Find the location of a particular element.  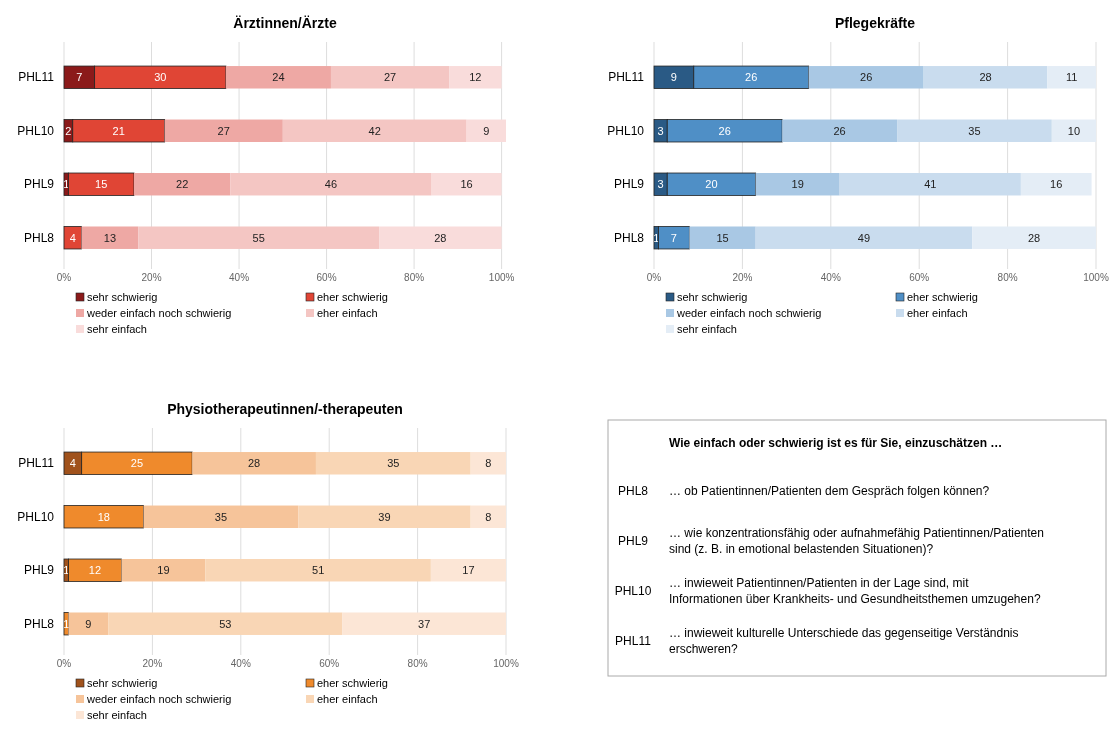

data-label: 20 is located at coordinates (711, 184).